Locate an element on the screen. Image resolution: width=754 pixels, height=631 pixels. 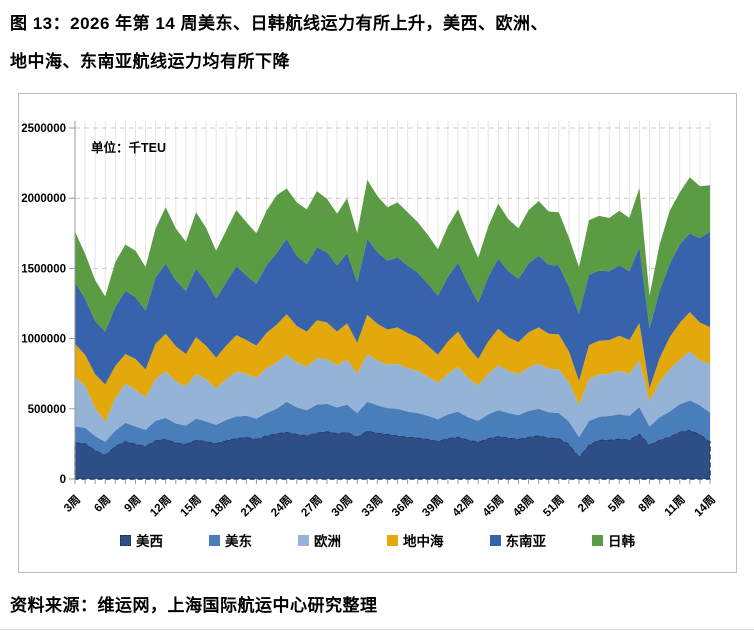
legend-swatch-japan-korea is located at coordinates (597, 540).